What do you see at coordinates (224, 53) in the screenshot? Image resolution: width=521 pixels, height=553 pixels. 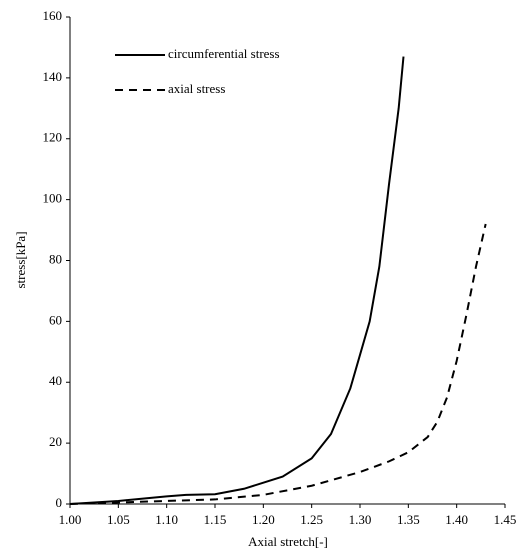 I see `legend-label: circumferential stress` at bounding box center [224, 53].